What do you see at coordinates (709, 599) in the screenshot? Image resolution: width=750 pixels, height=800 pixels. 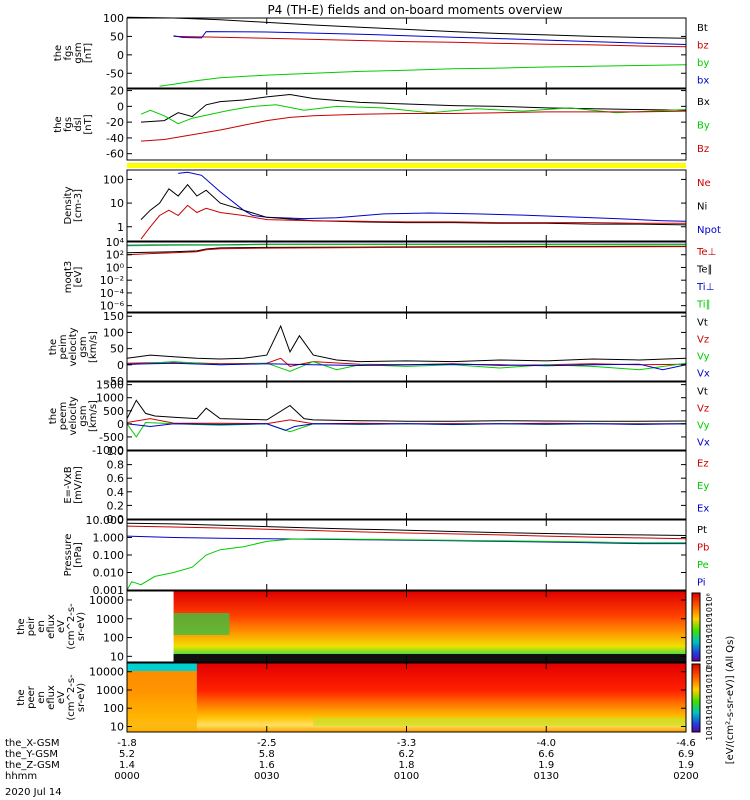 I see `colorbar-tick-label: 10⁸` at bounding box center [709, 599].